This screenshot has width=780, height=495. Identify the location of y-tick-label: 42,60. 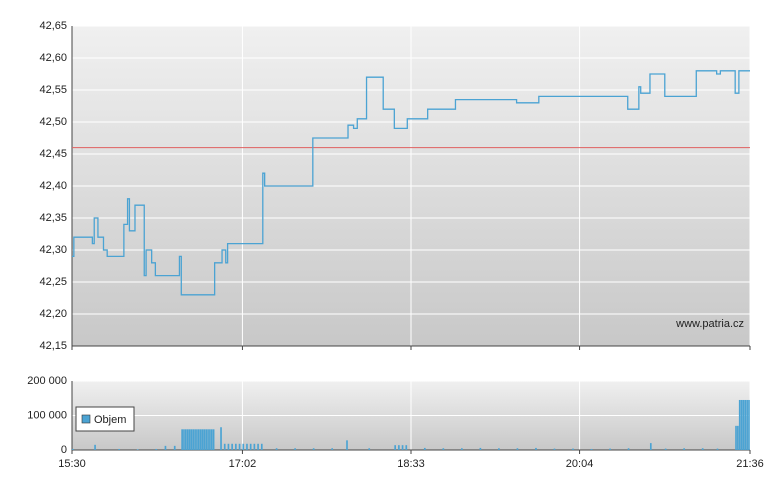
(53, 58).